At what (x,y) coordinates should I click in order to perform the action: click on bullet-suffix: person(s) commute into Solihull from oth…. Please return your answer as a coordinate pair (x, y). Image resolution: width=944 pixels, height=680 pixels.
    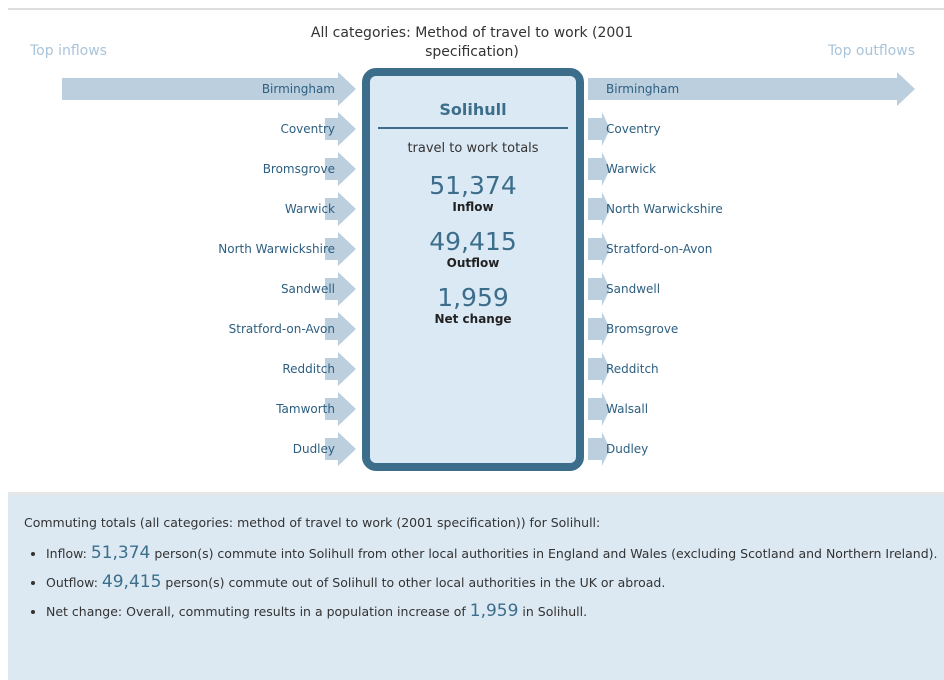
    Looking at the image, I should click on (546, 553).